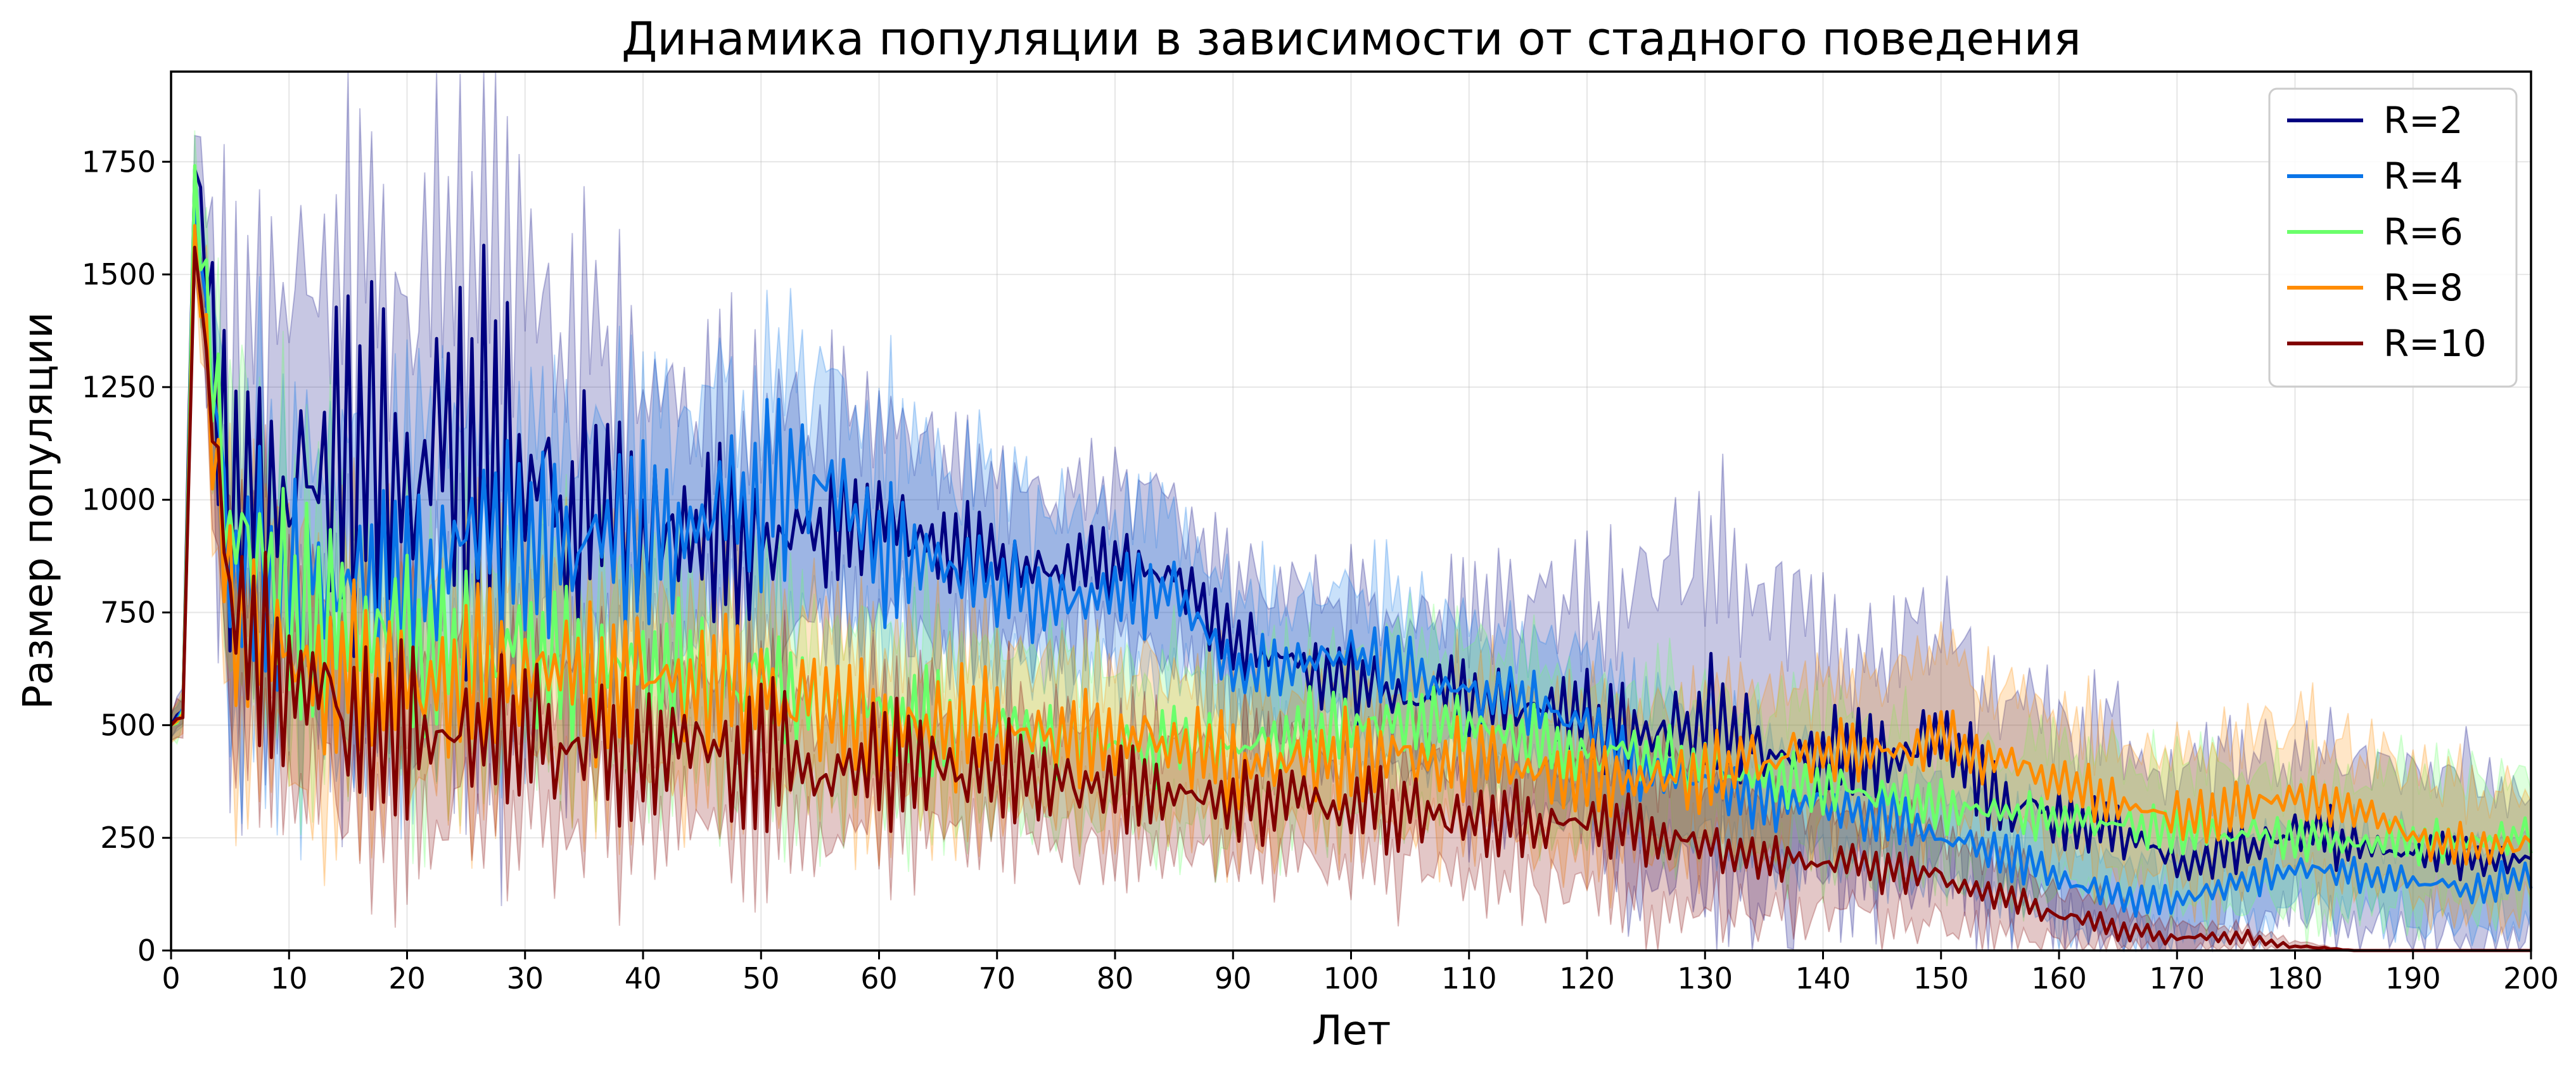  What do you see at coordinates (119, 161) in the screenshot?
I see `y-tick-label: 1750` at bounding box center [119, 161].